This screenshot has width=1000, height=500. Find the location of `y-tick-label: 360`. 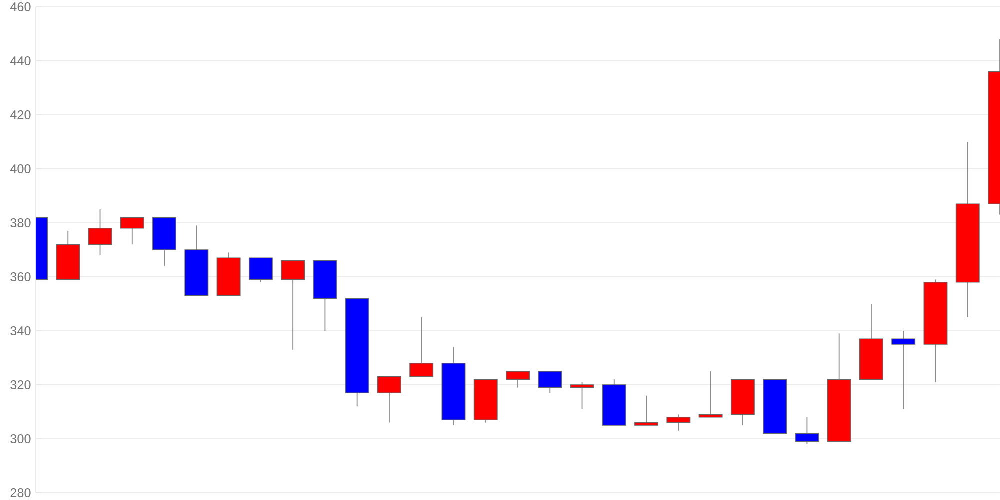

y-tick-label: 360 is located at coordinates (20, 277).